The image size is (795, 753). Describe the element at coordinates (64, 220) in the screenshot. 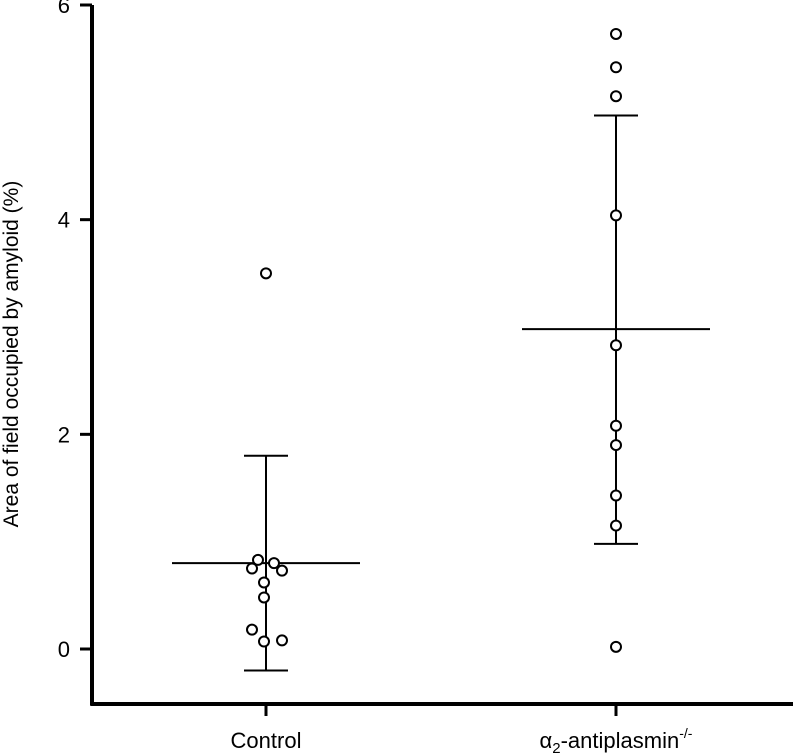

I see `y-tick-label: 4` at that location.